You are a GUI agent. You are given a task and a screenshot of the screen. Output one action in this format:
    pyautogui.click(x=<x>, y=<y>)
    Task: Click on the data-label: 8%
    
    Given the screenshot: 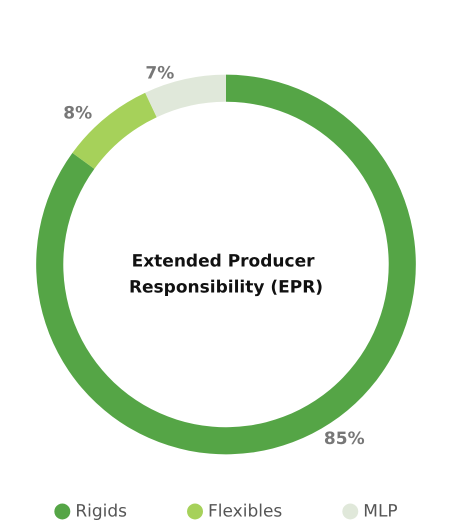 What is the action you would take?
    pyautogui.click(x=77, y=114)
    